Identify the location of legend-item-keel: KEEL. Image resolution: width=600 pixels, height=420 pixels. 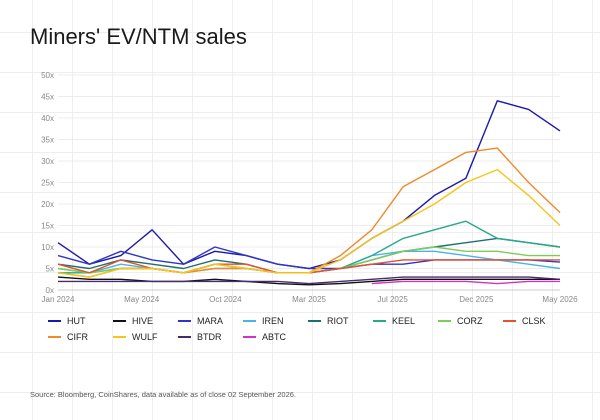
(405, 321).